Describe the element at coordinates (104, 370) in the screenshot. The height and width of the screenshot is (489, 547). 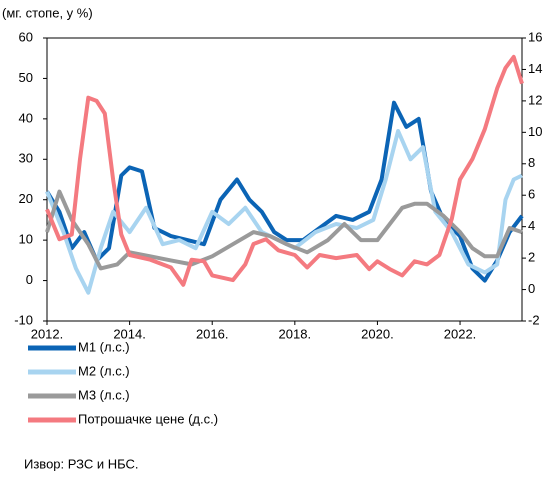
I see `legend-label: M2 (л.с.)` at that location.